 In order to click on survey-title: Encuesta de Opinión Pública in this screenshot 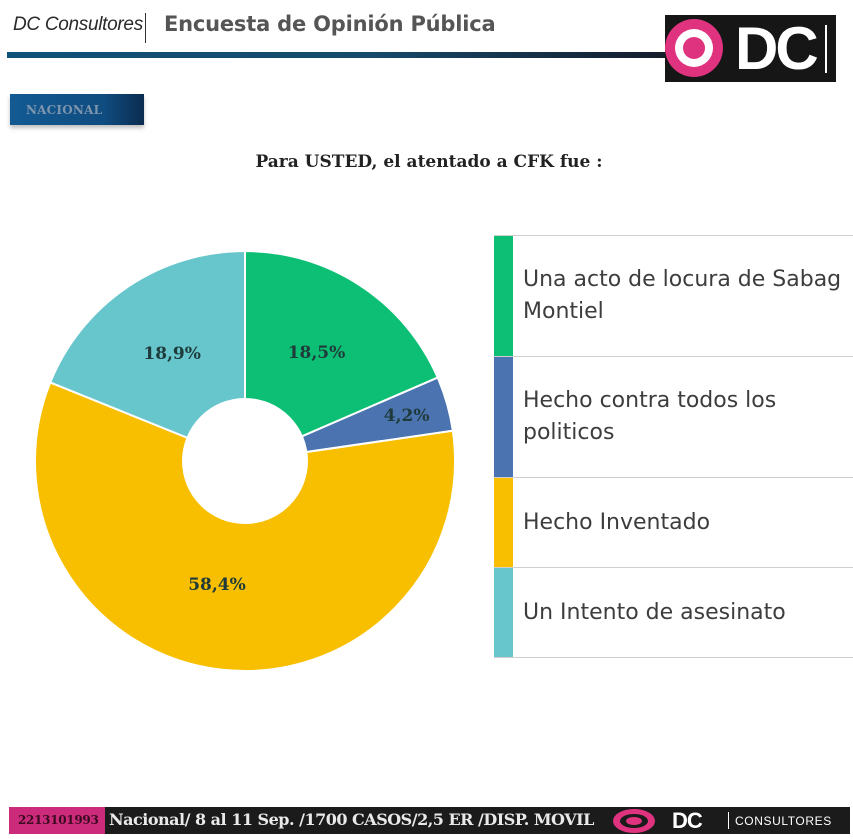, I will do `click(330, 24)`.